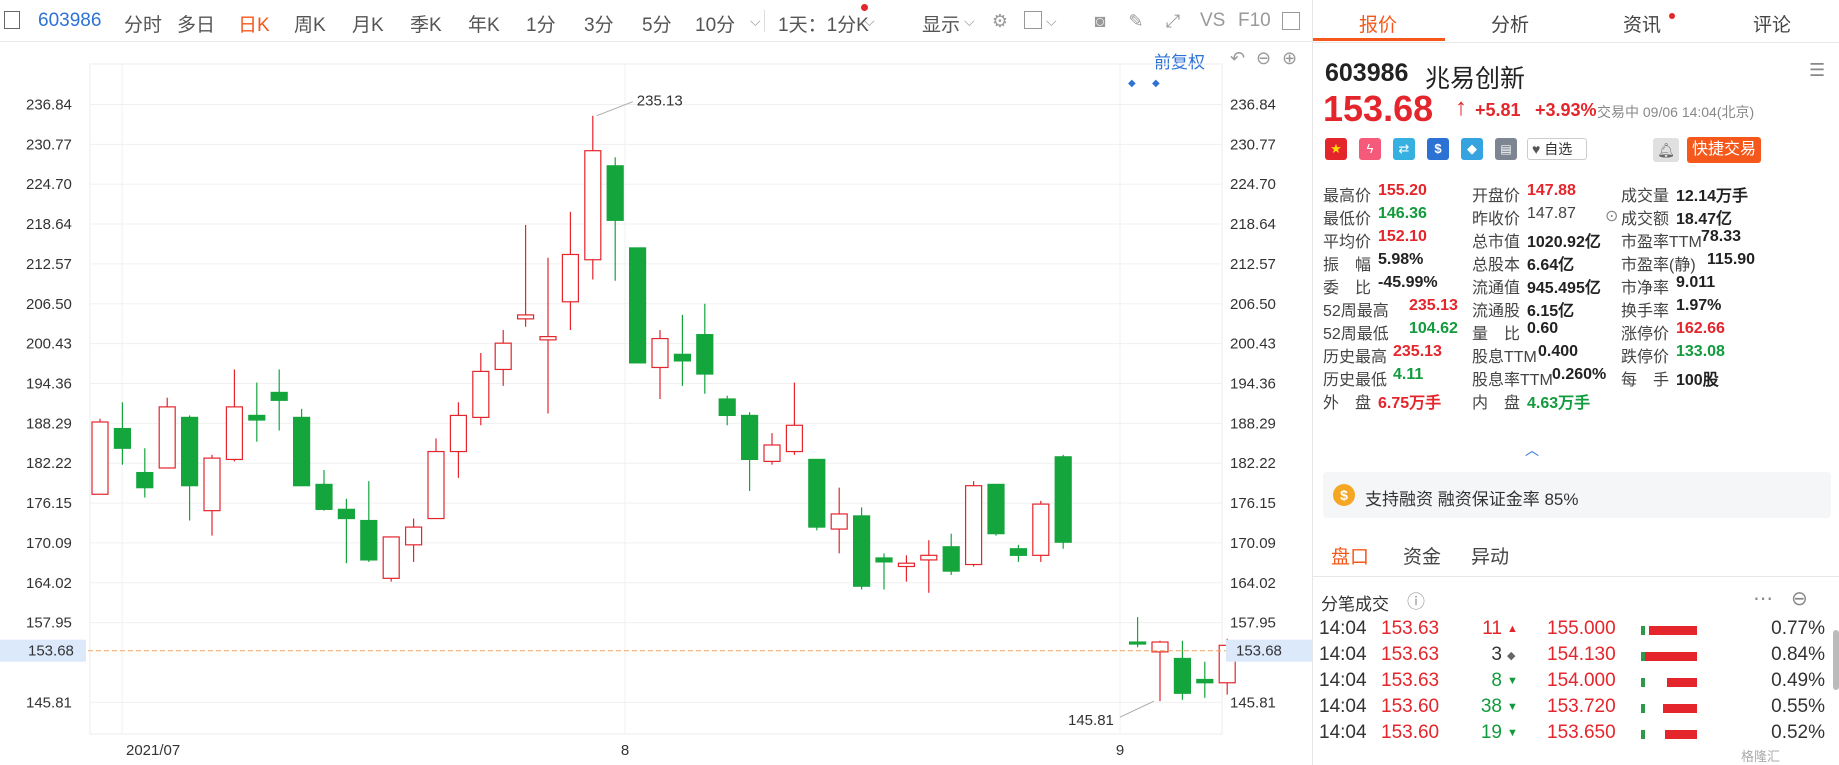 The width and height of the screenshot is (1839, 765). Describe the element at coordinates (49, 463) in the screenshot. I see `y-tick-label-left: 182.22` at that location.